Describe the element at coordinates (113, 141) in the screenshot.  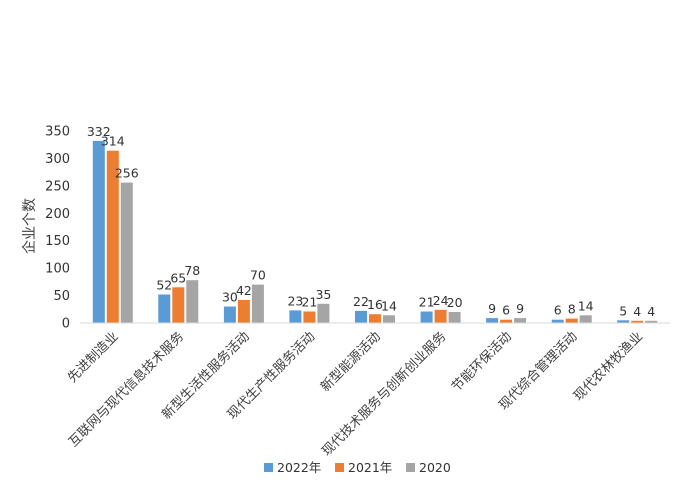
I see `data-label: 314` at that location.